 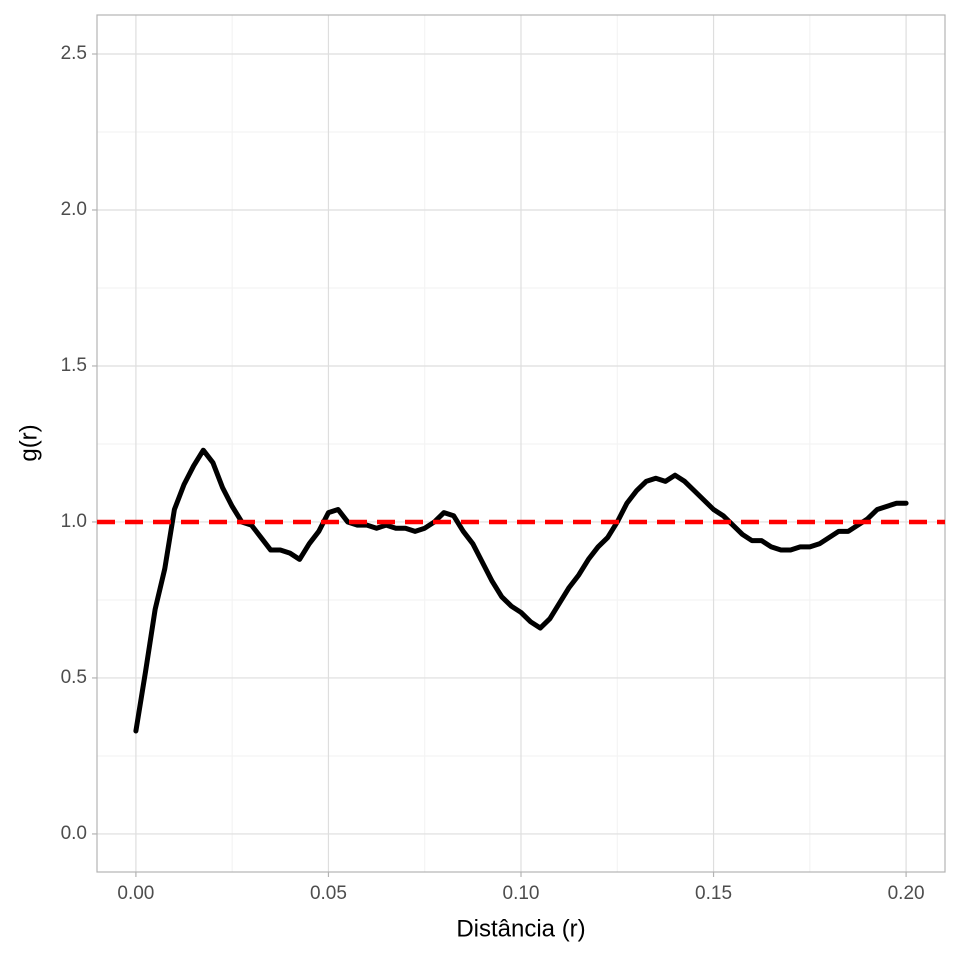 What do you see at coordinates (328, 893) in the screenshot?
I see `x-tick-label: 0.05` at bounding box center [328, 893].